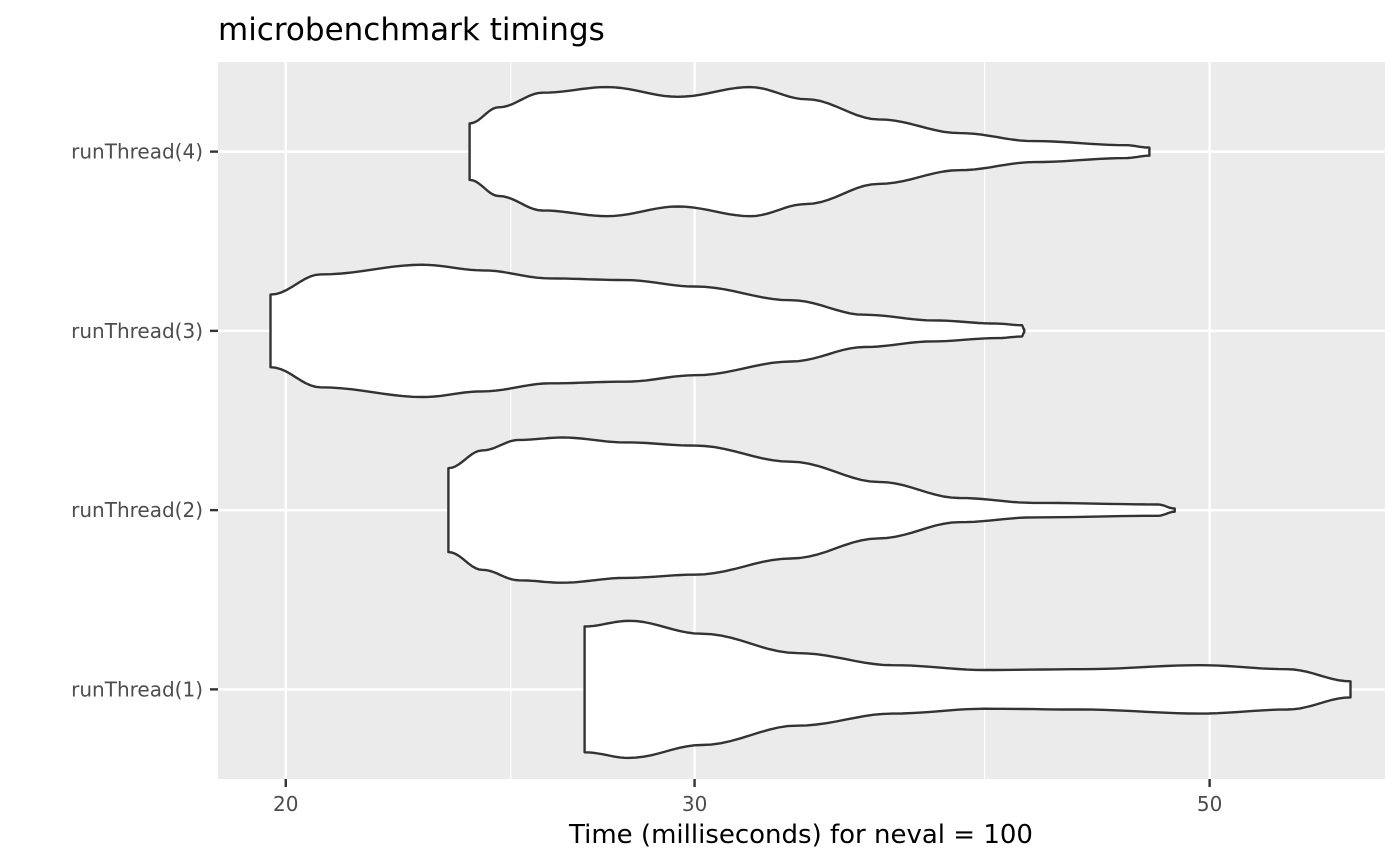 The image size is (1400, 865). I want to click on chart-title: microbenchmark timings, so click(411, 30).